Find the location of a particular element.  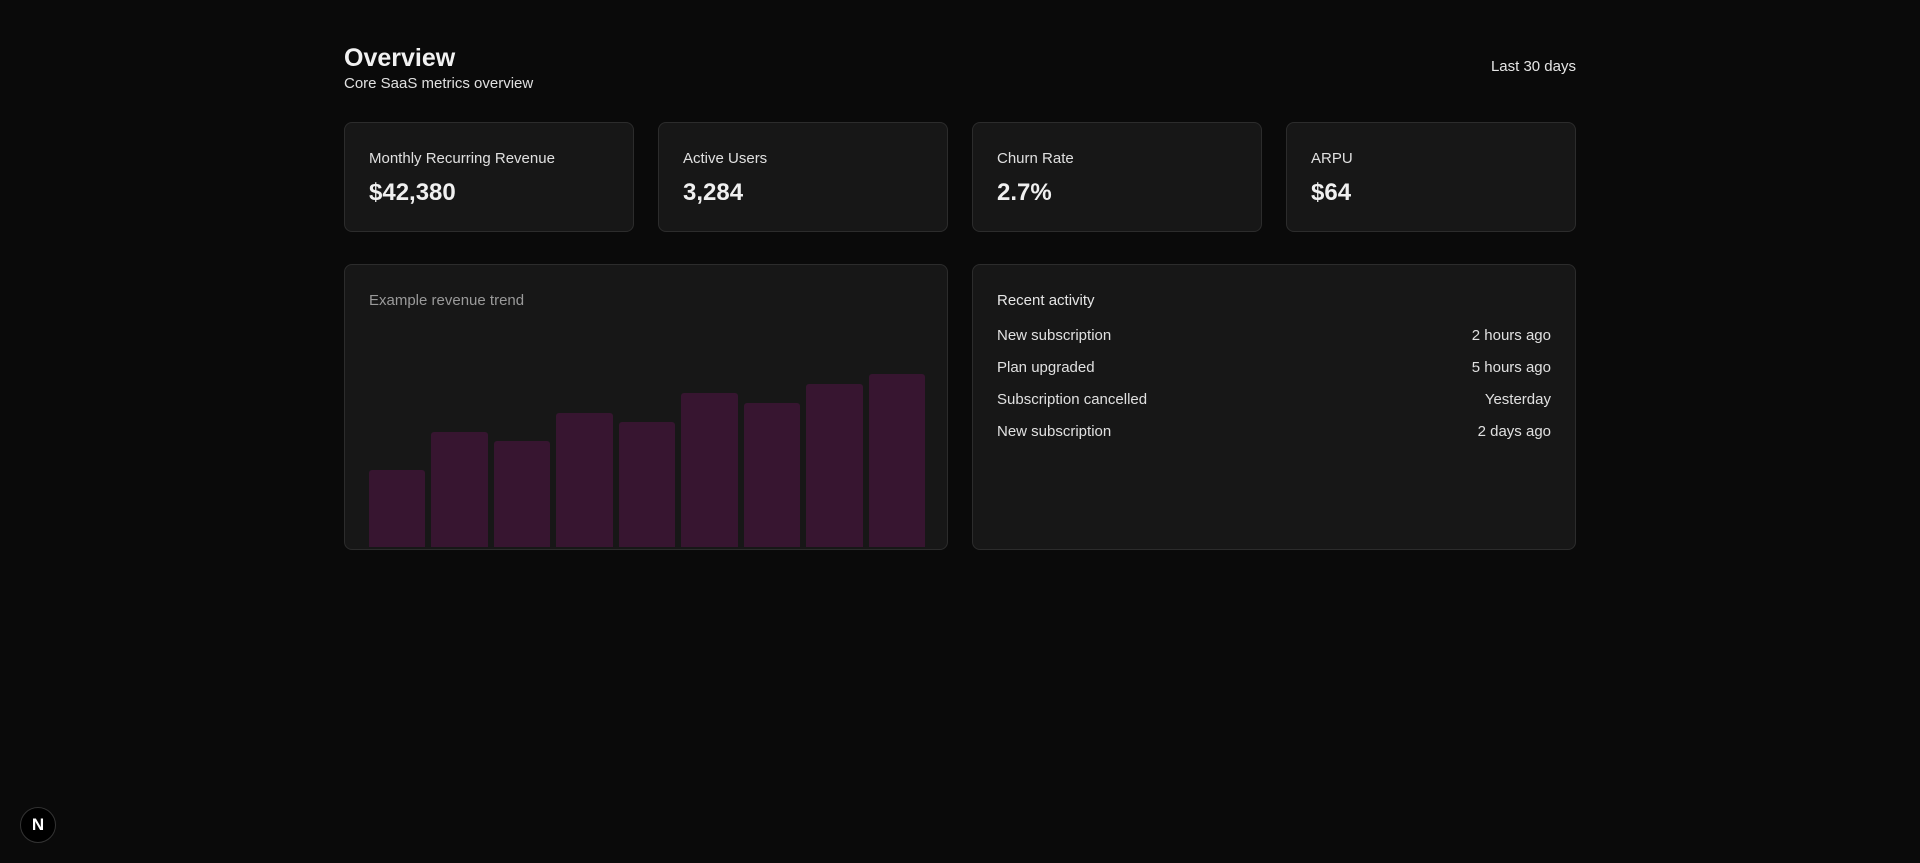

revenue-bar-chart is located at coordinates (647, 451).